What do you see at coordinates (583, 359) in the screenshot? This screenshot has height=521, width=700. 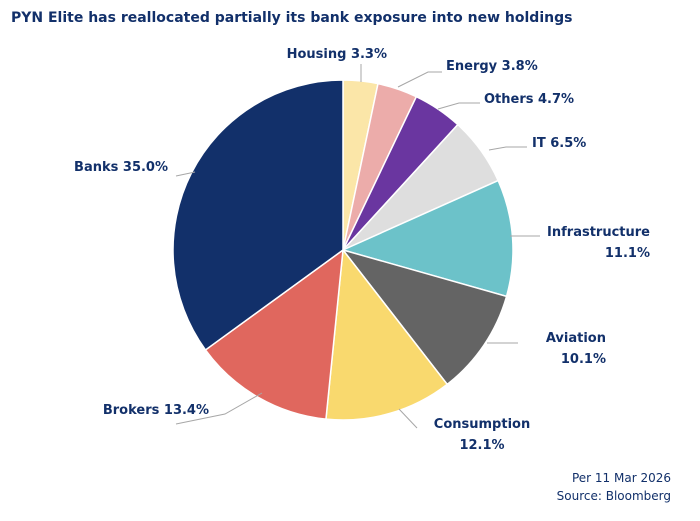 I see `data-label-aviation-2: 10.1%` at bounding box center [583, 359].